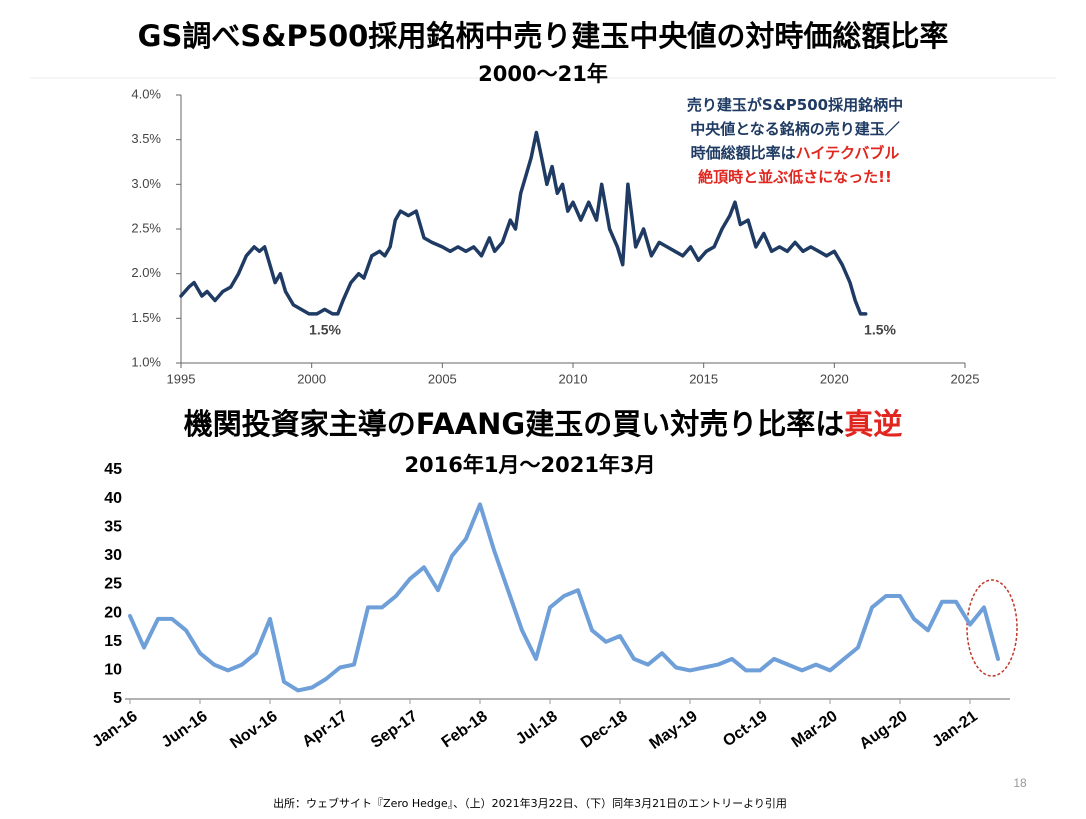 This screenshot has height=819, width=1086. Describe the element at coordinates (965, 378) in the screenshot. I see `x-tick-label: 2025` at that location.